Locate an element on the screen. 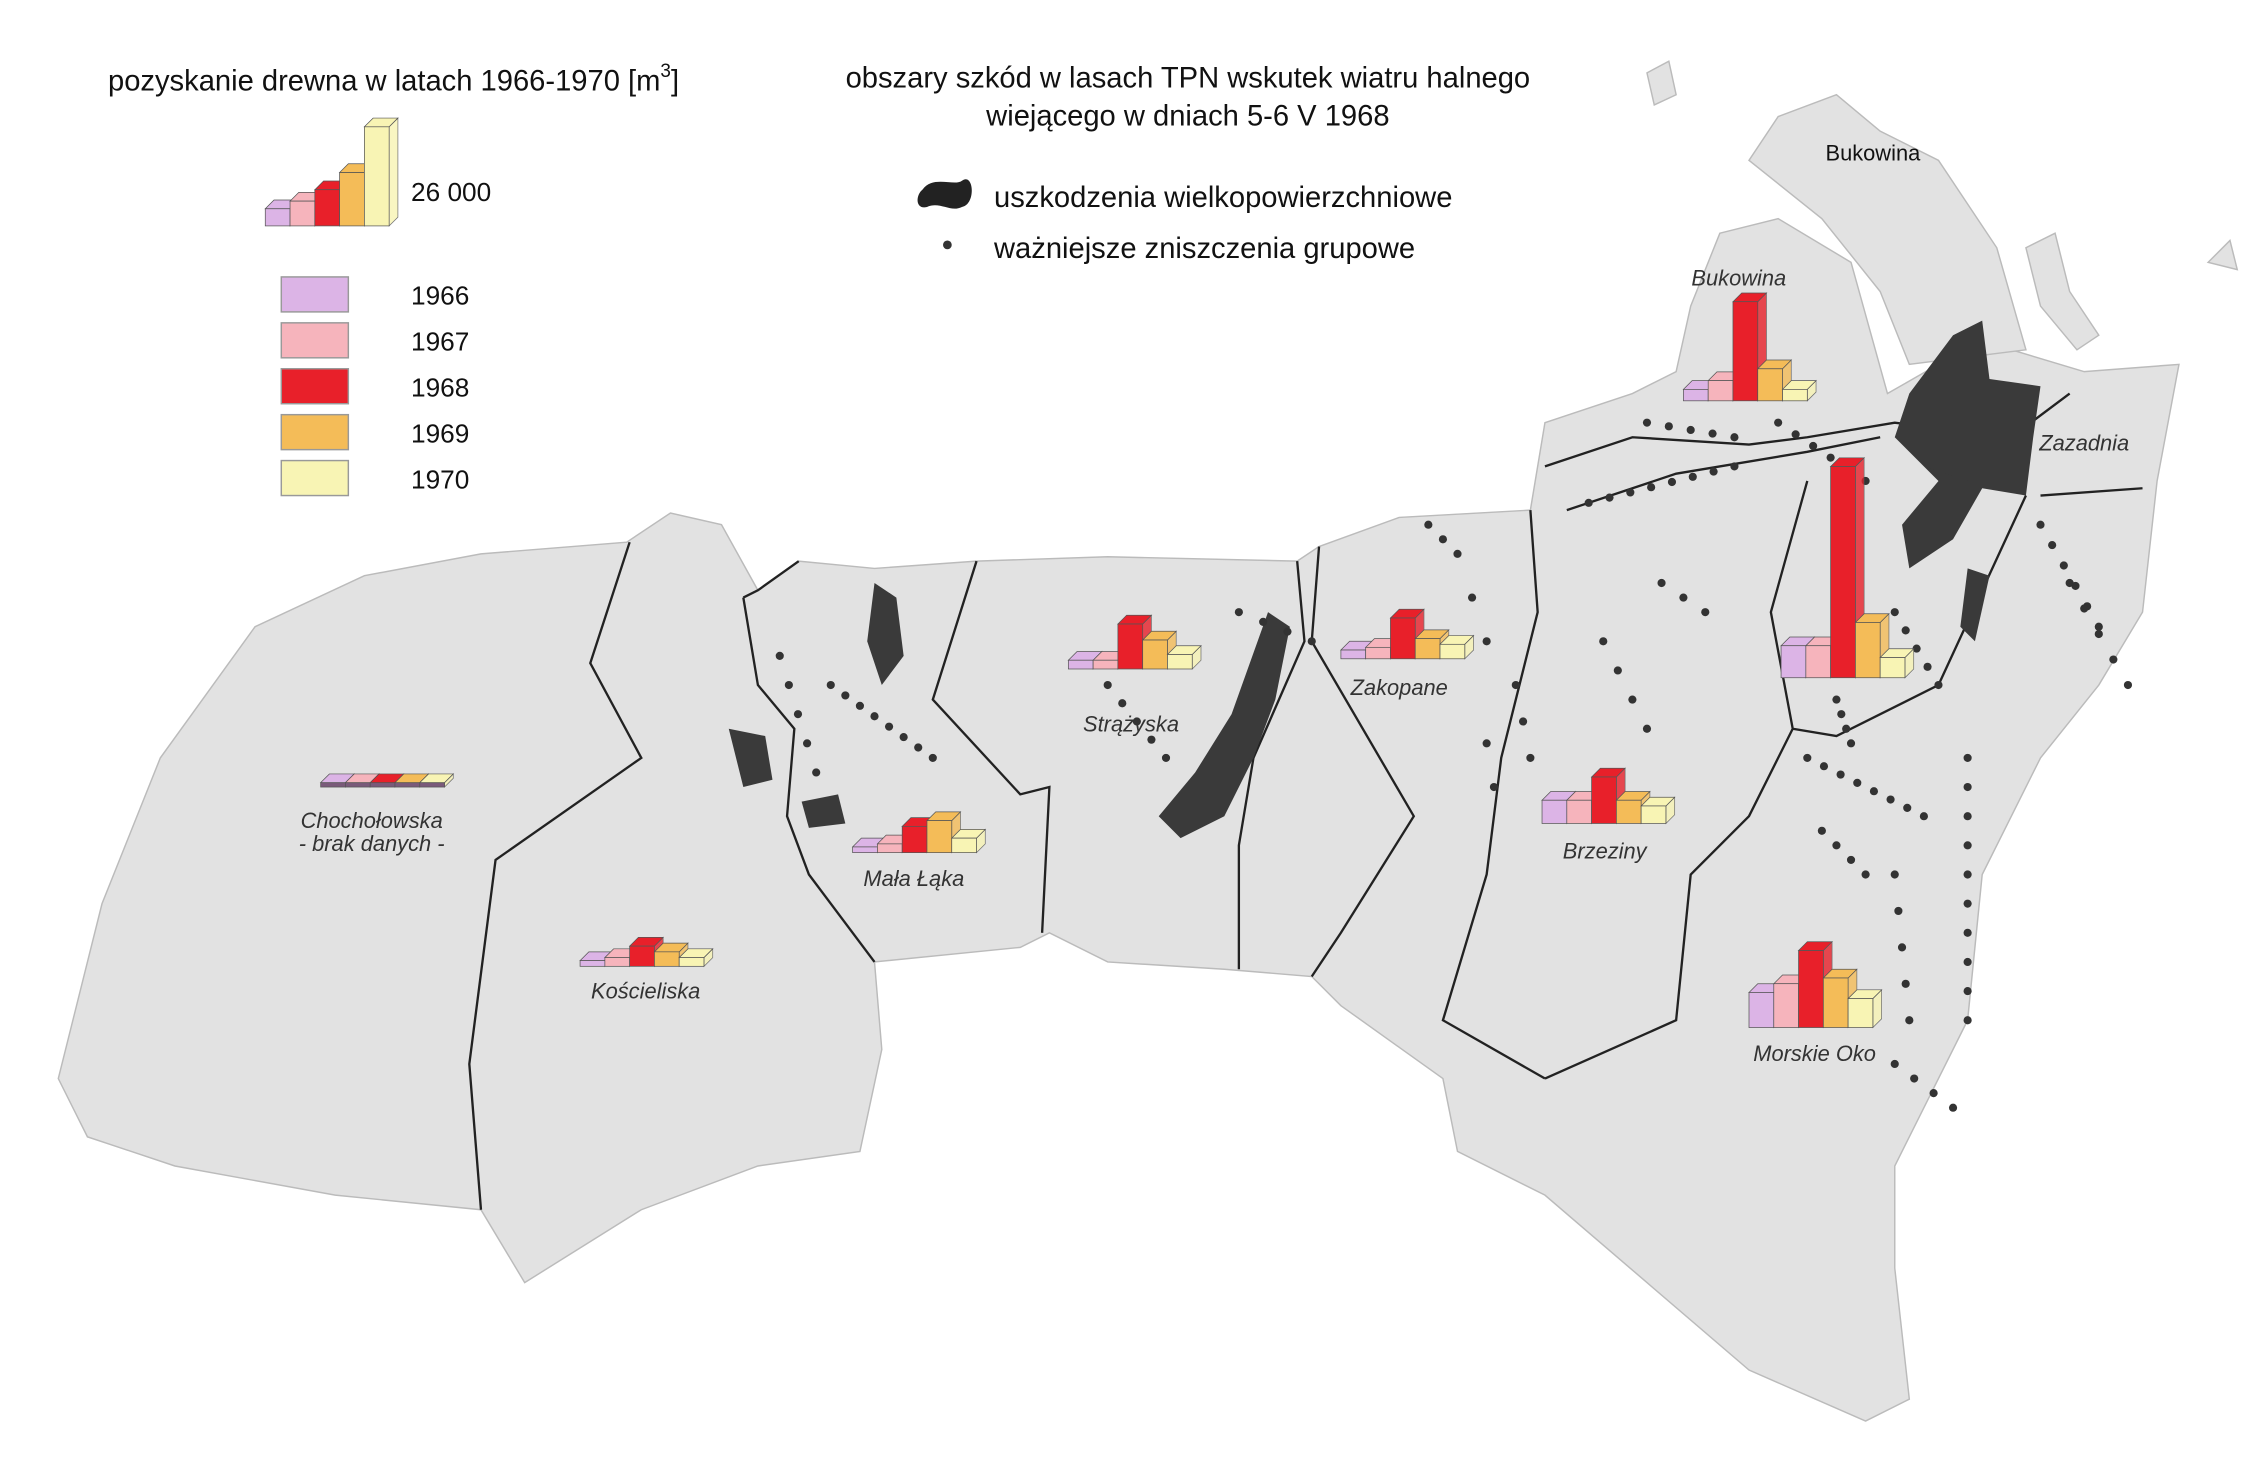  region-note: - brak danych - is located at coordinates (372, 843).